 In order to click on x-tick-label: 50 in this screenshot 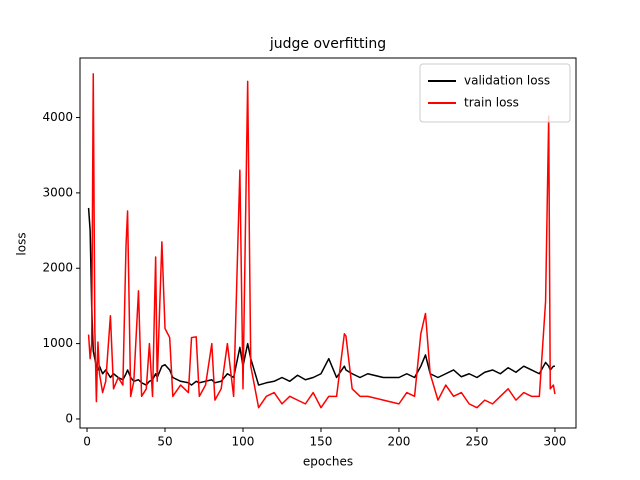, I will do `click(164, 442)`.